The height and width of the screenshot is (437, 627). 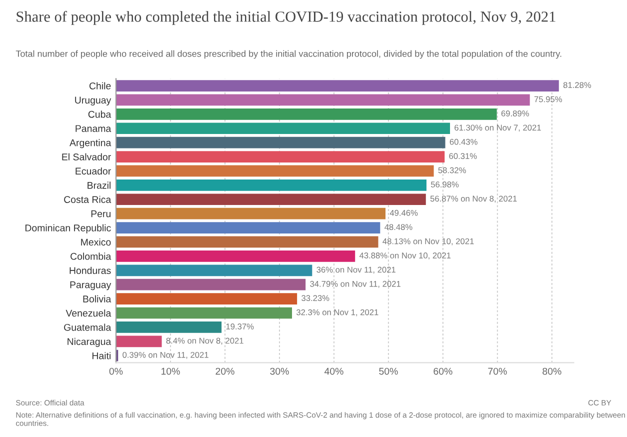 I want to click on data-label: 69.89%, so click(x=515, y=113).